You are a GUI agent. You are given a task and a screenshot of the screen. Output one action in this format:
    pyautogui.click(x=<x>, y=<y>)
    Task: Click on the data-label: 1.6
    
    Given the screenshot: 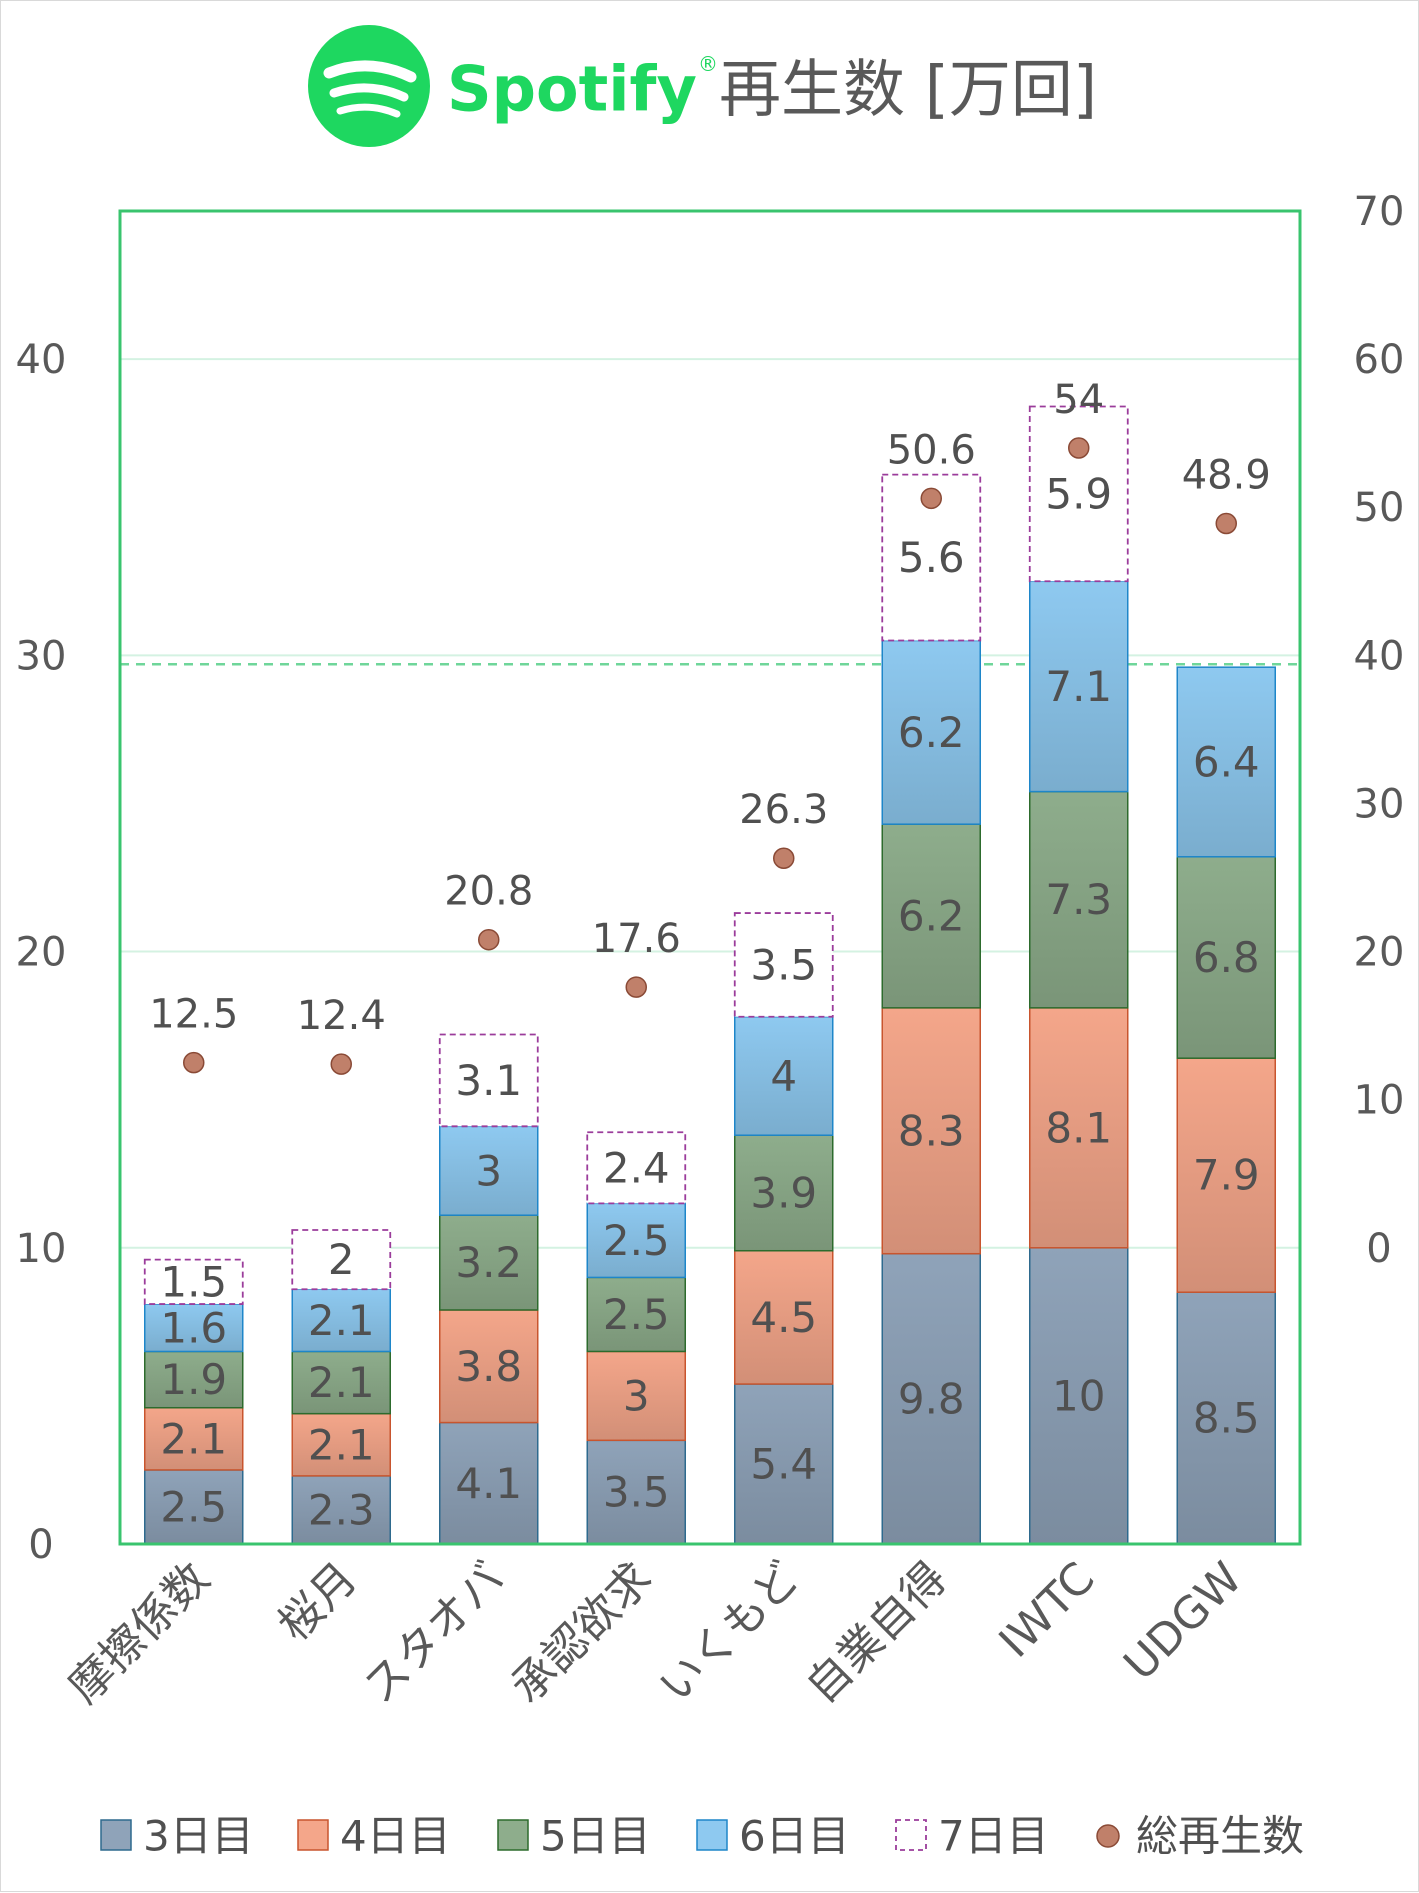 What is the action you would take?
    pyautogui.click(x=193, y=1327)
    